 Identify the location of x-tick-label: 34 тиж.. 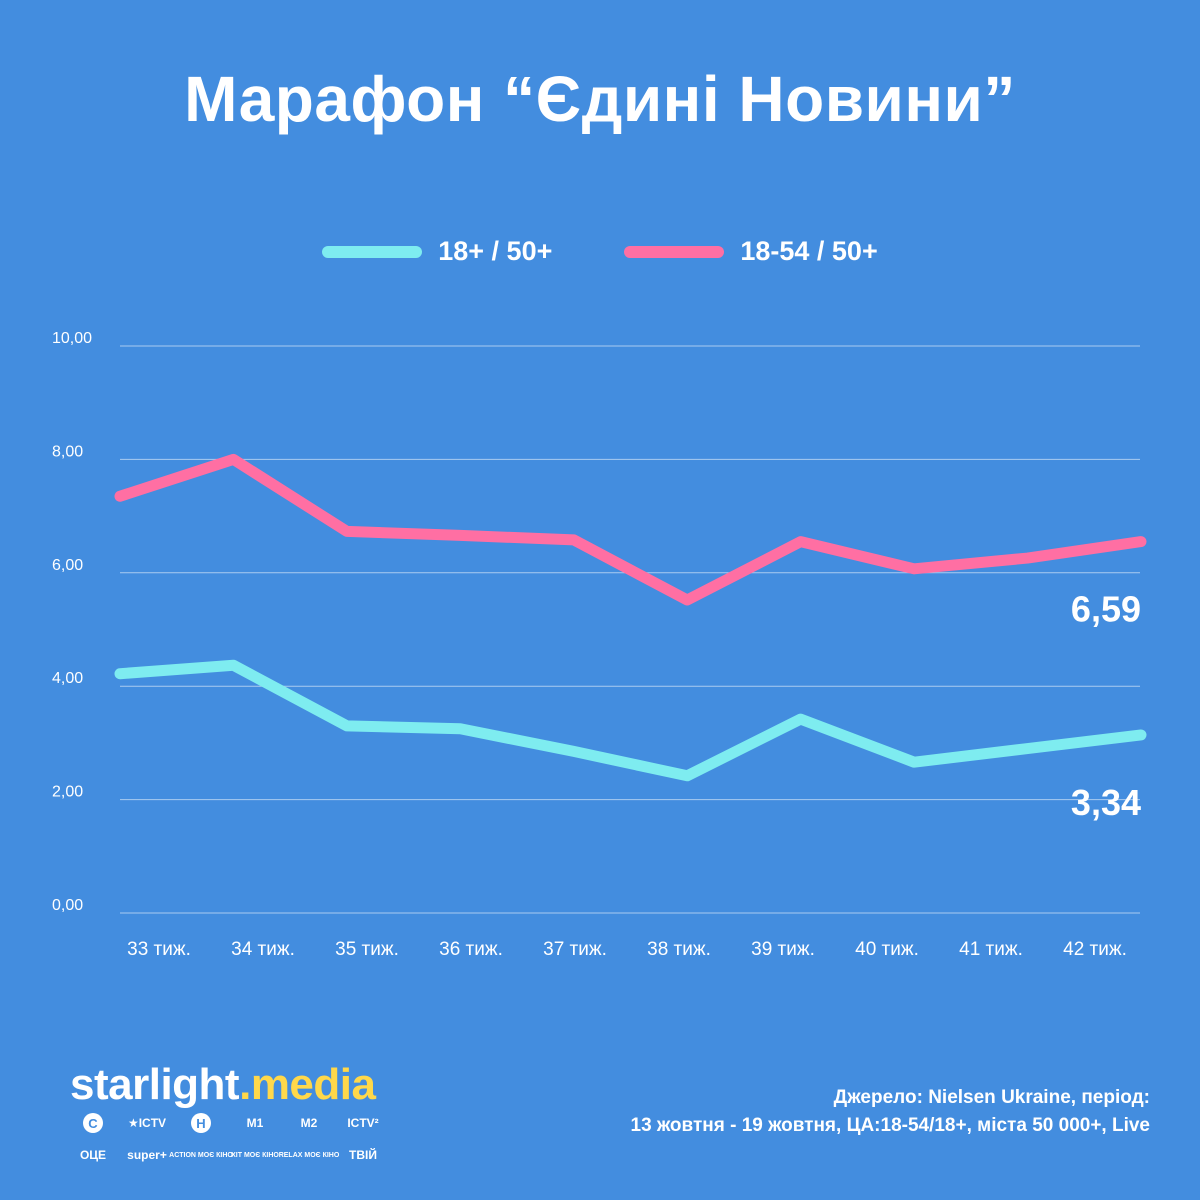
(263, 949).